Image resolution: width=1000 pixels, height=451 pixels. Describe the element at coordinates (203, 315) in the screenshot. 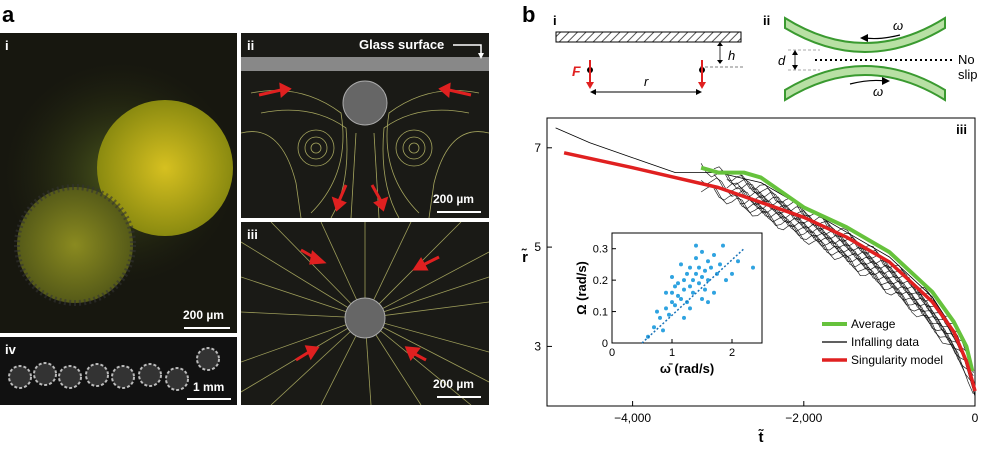

I see `scale-label-i: 200 µm` at that location.